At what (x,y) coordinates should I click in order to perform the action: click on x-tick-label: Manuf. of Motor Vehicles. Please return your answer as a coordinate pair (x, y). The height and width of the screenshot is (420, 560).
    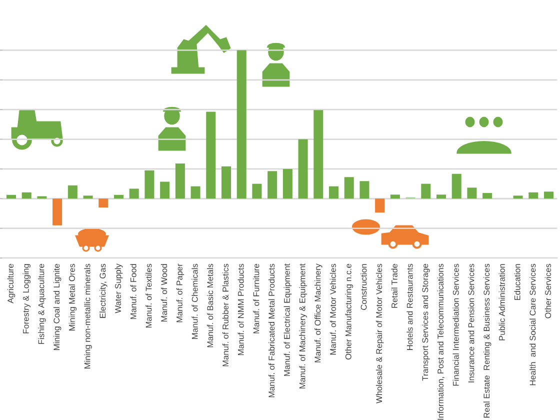
    Looking at the image, I should click on (333, 309).